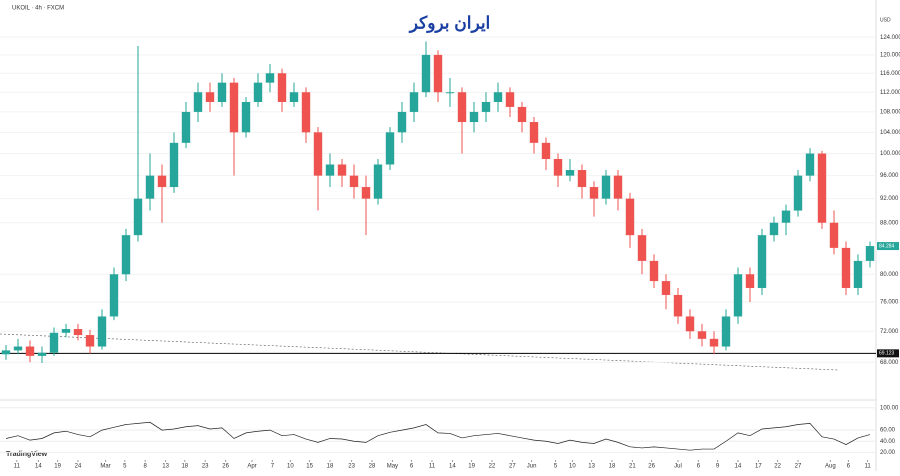 This screenshot has width=900, height=476. What do you see at coordinates (890, 93) in the screenshot?
I see `y-tick-label: 112.000` at bounding box center [890, 93].